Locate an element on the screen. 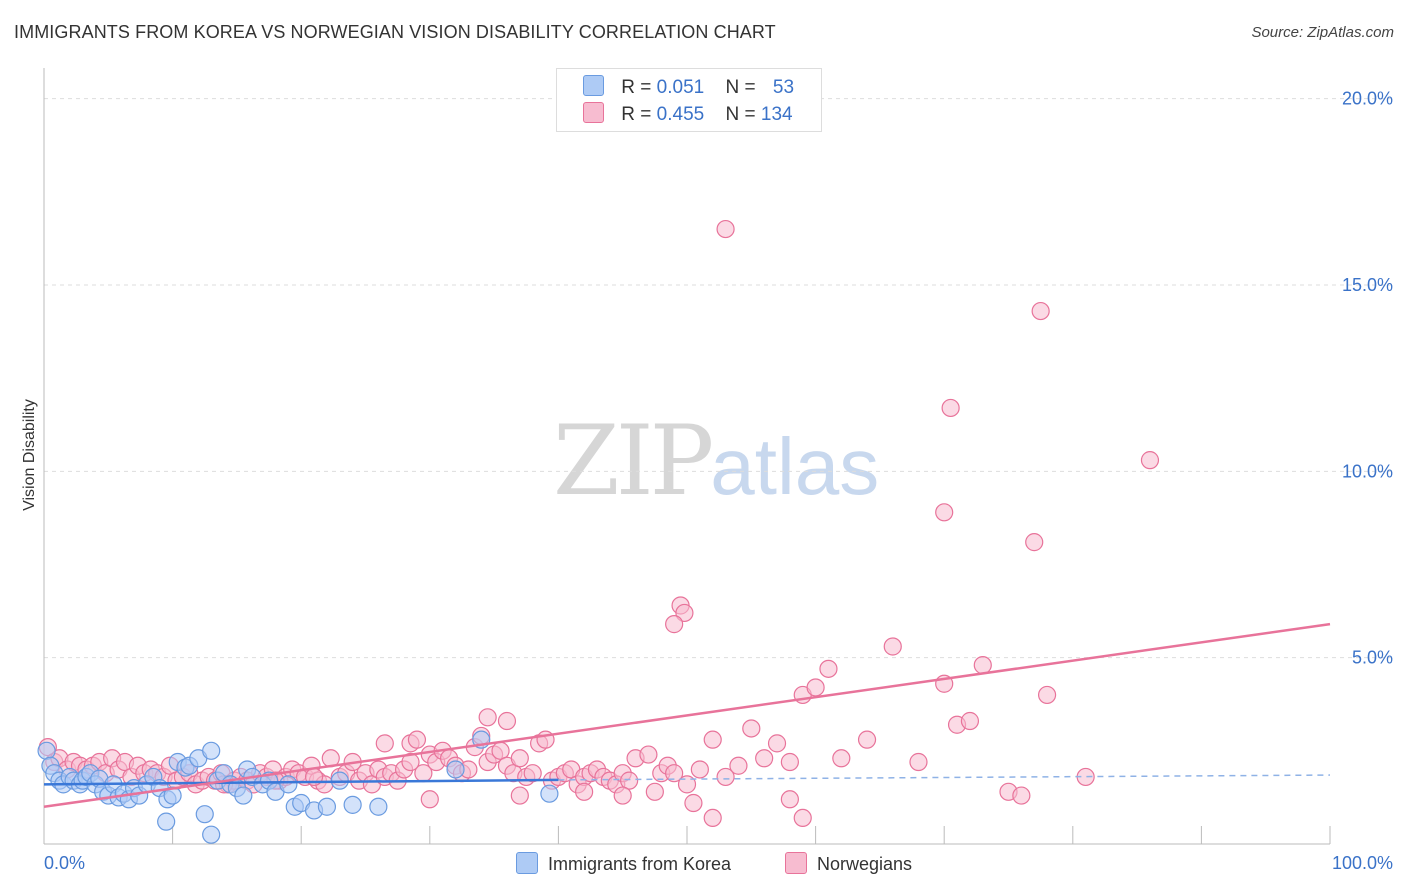 The width and height of the screenshot is (1406, 892). legend-r-label-korea: R = is located at coordinates (636, 87).